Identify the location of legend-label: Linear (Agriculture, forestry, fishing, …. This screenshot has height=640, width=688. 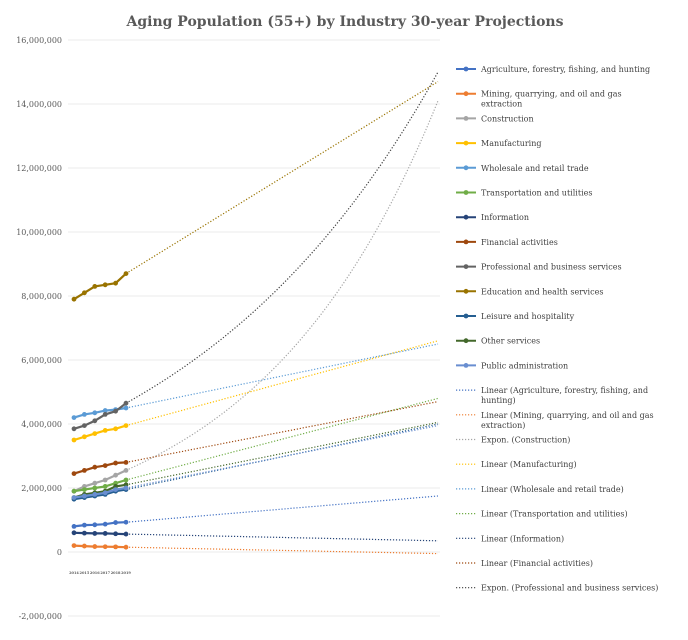
(564, 395).